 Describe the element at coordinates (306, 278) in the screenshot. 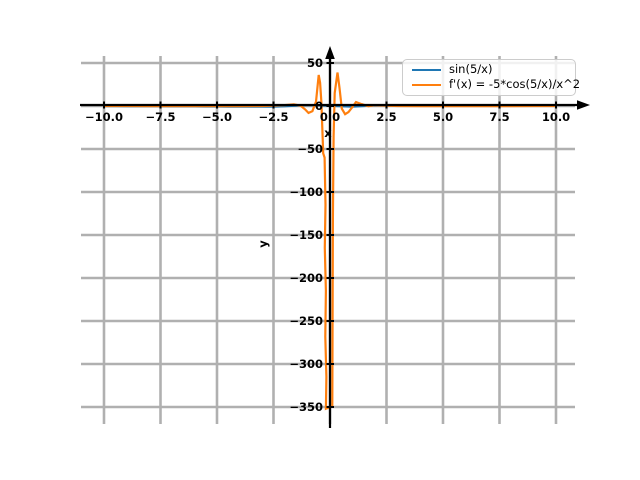

I see `y-tick-label: −200` at that location.